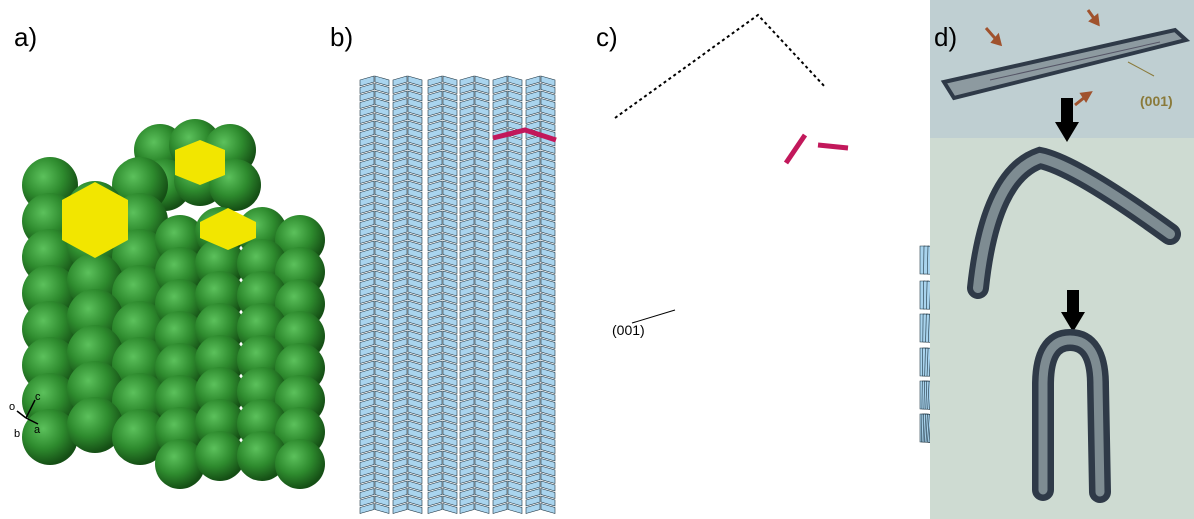 The height and width of the screenshot is (519, 1194). Describe the element at coordinates (607, 37) in the screenshot. I see `panel-c-label: c)` at that location.